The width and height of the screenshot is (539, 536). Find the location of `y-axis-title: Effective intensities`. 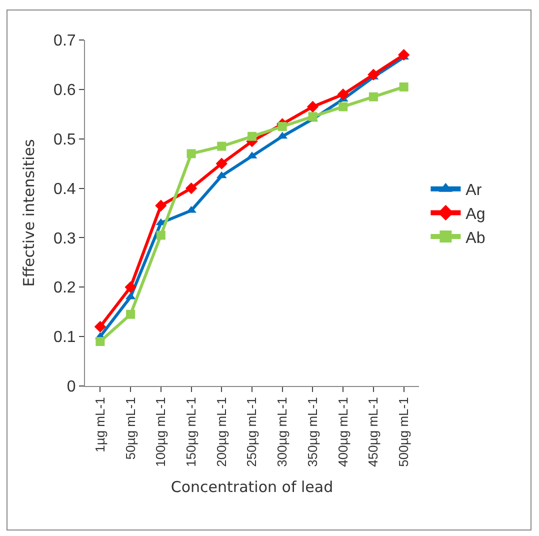

y-axis-title: Effective intensities is located at coordinates (29, 213).